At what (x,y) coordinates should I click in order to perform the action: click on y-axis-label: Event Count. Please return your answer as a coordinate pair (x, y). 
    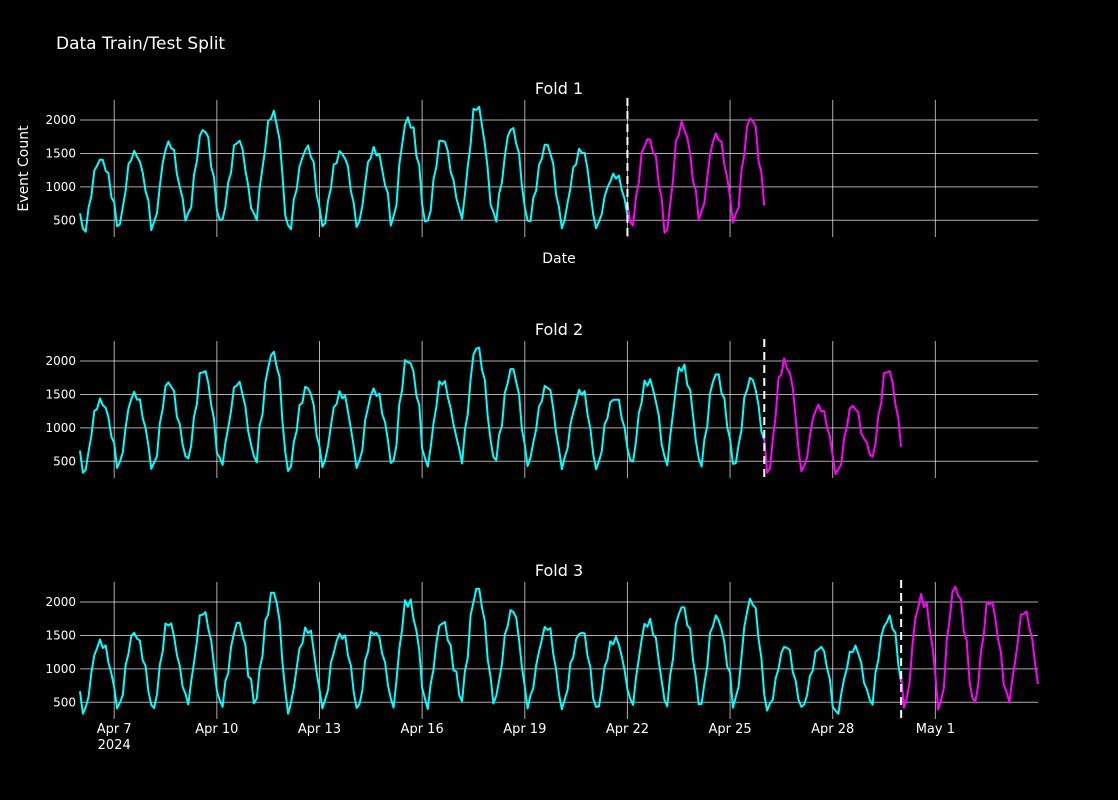
    Looking at the image, I should click on (24, 168).